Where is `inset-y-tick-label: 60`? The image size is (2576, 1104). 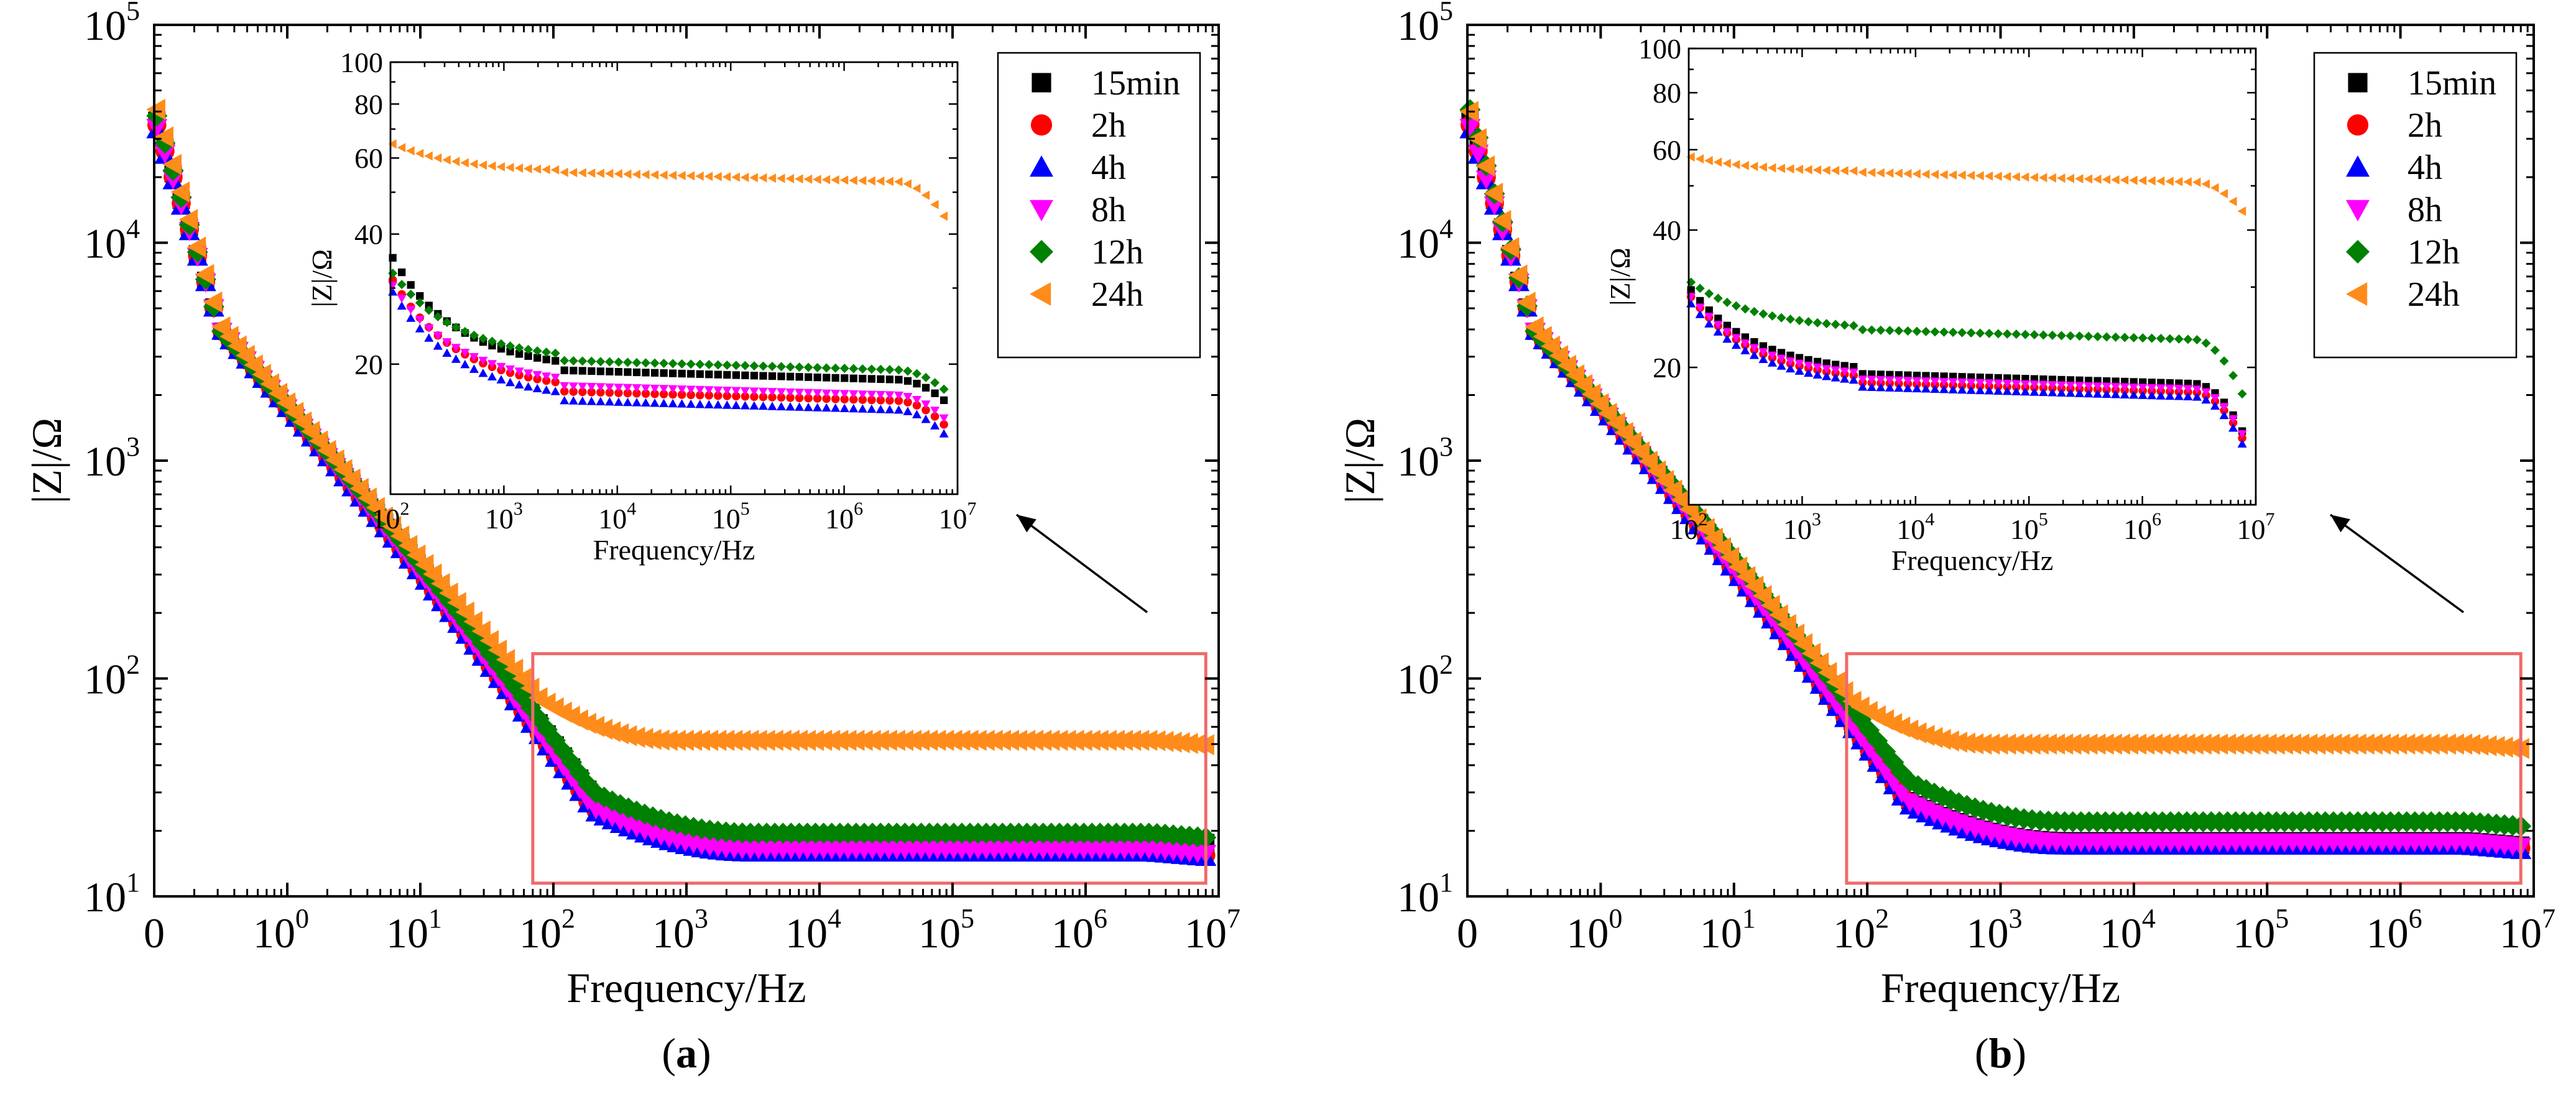 inset-y-tick-label: 60 is located at coordinates (1667, 150).